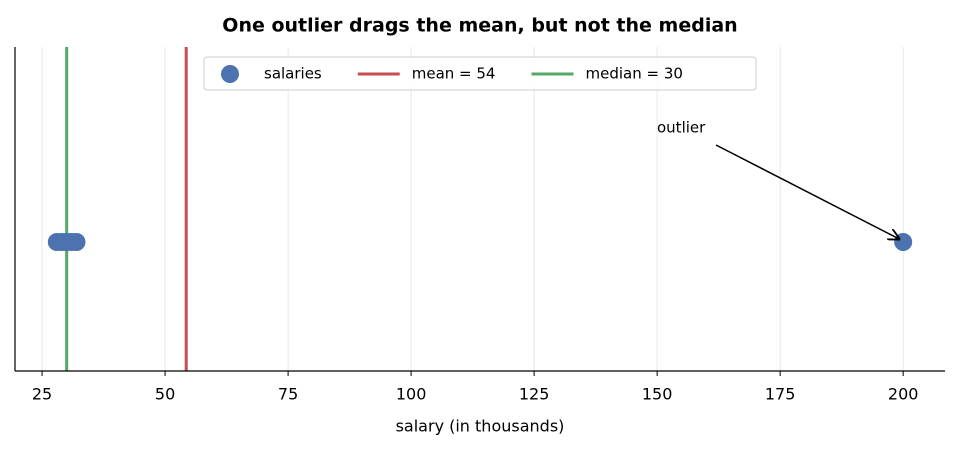 The width and height of the screenshot is (959, 455). Describe the element at coordinates (454, 74) in the screenshot. I see `legend-label: mean = 54` at that location.